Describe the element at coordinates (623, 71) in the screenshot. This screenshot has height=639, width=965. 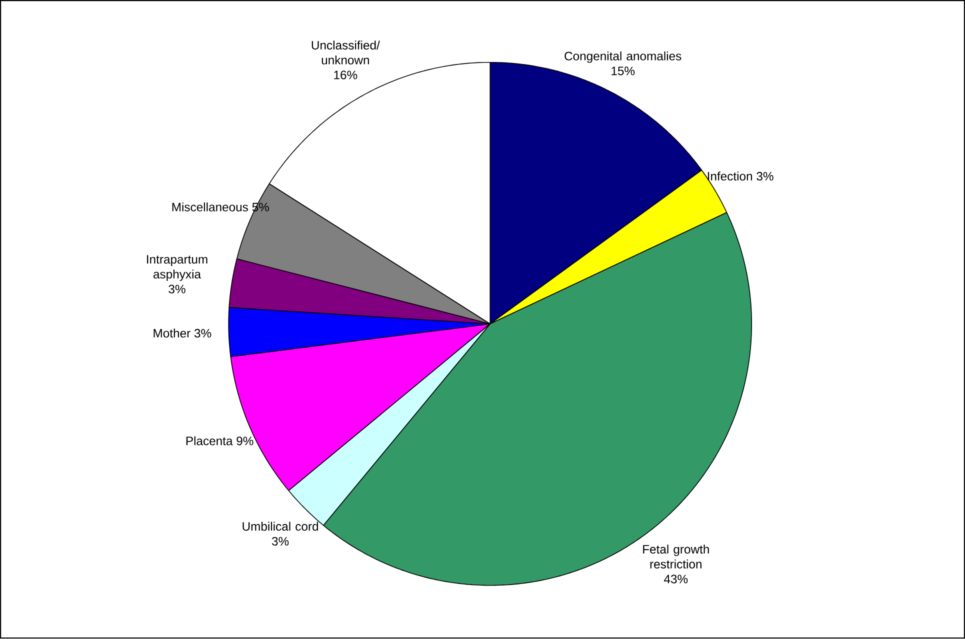
I see `data-label: 15%` at that location.